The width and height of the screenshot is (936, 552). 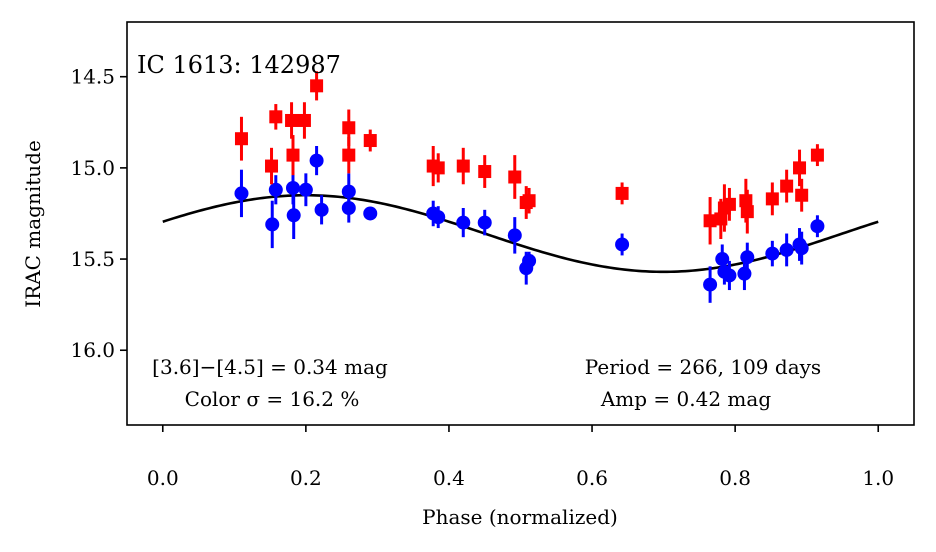 What do you see at coordinates (92, 350) in the screenshot?
I see `y-tick-label: 16.0` at bounding box center [92, 350].